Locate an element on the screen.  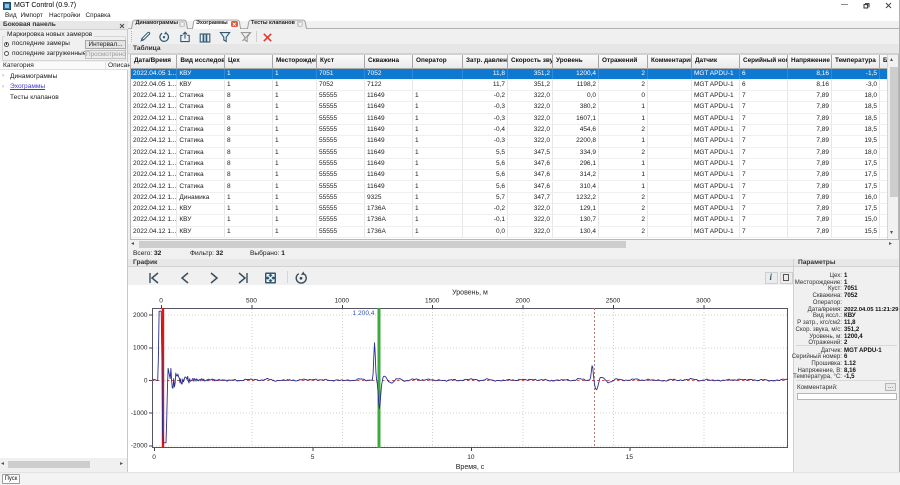
svg-text: 5 is located at coordinates (313, 457).